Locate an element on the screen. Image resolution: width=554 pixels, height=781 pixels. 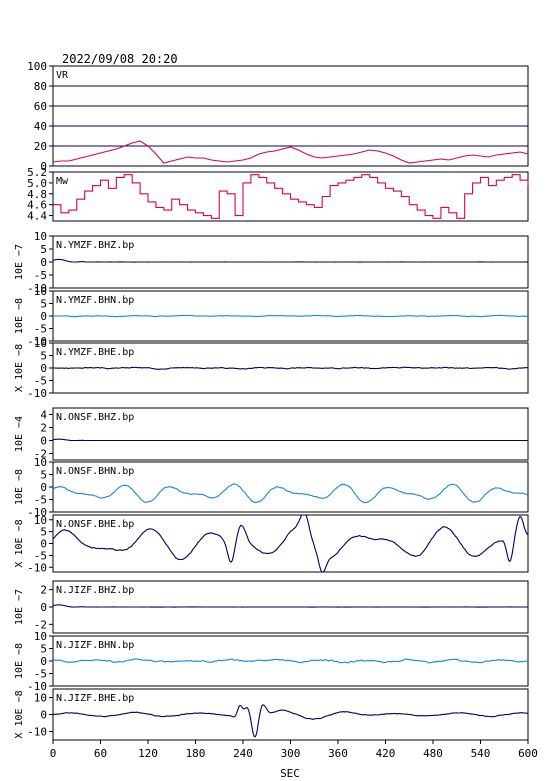
y-tick-label: 5.0 is located at coordinates (37, 183).